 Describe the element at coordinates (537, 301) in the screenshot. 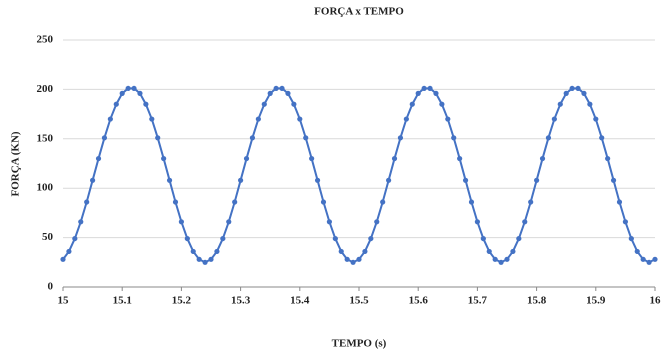

I see `x-tick-label: 15.8` at that location.